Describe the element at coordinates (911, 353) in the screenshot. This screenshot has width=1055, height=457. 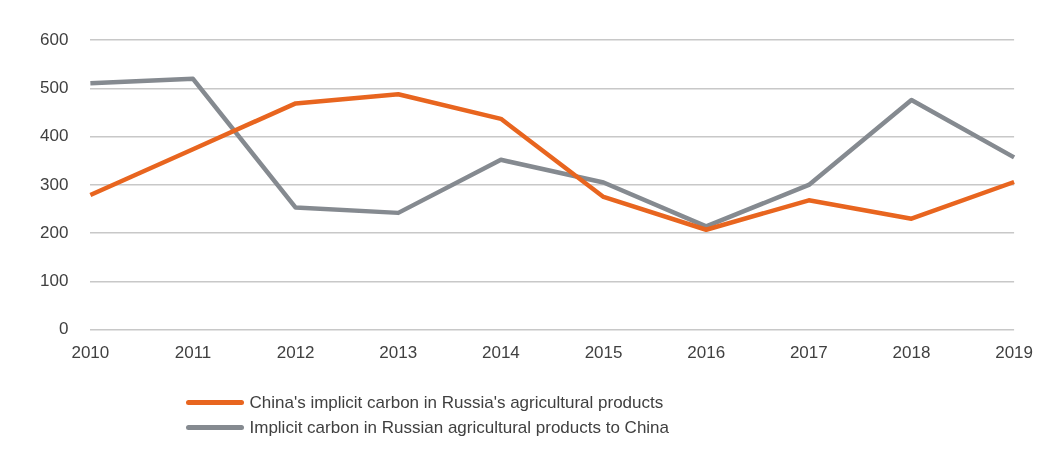
I see `x-tick-label: 2018` at that location.